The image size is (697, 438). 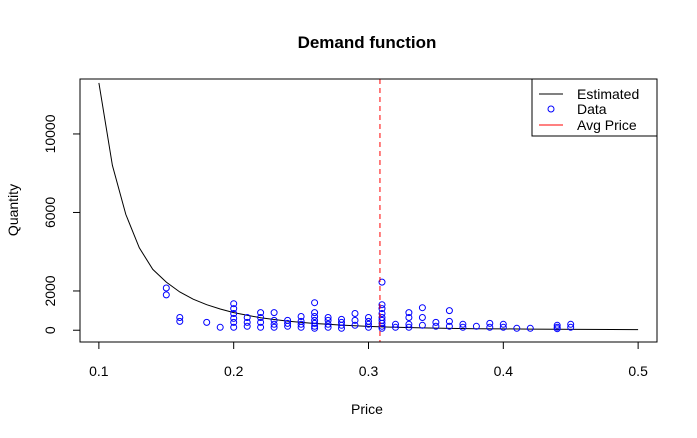 I want to click on legend-data-label: Data, so click(x=592, y=109).